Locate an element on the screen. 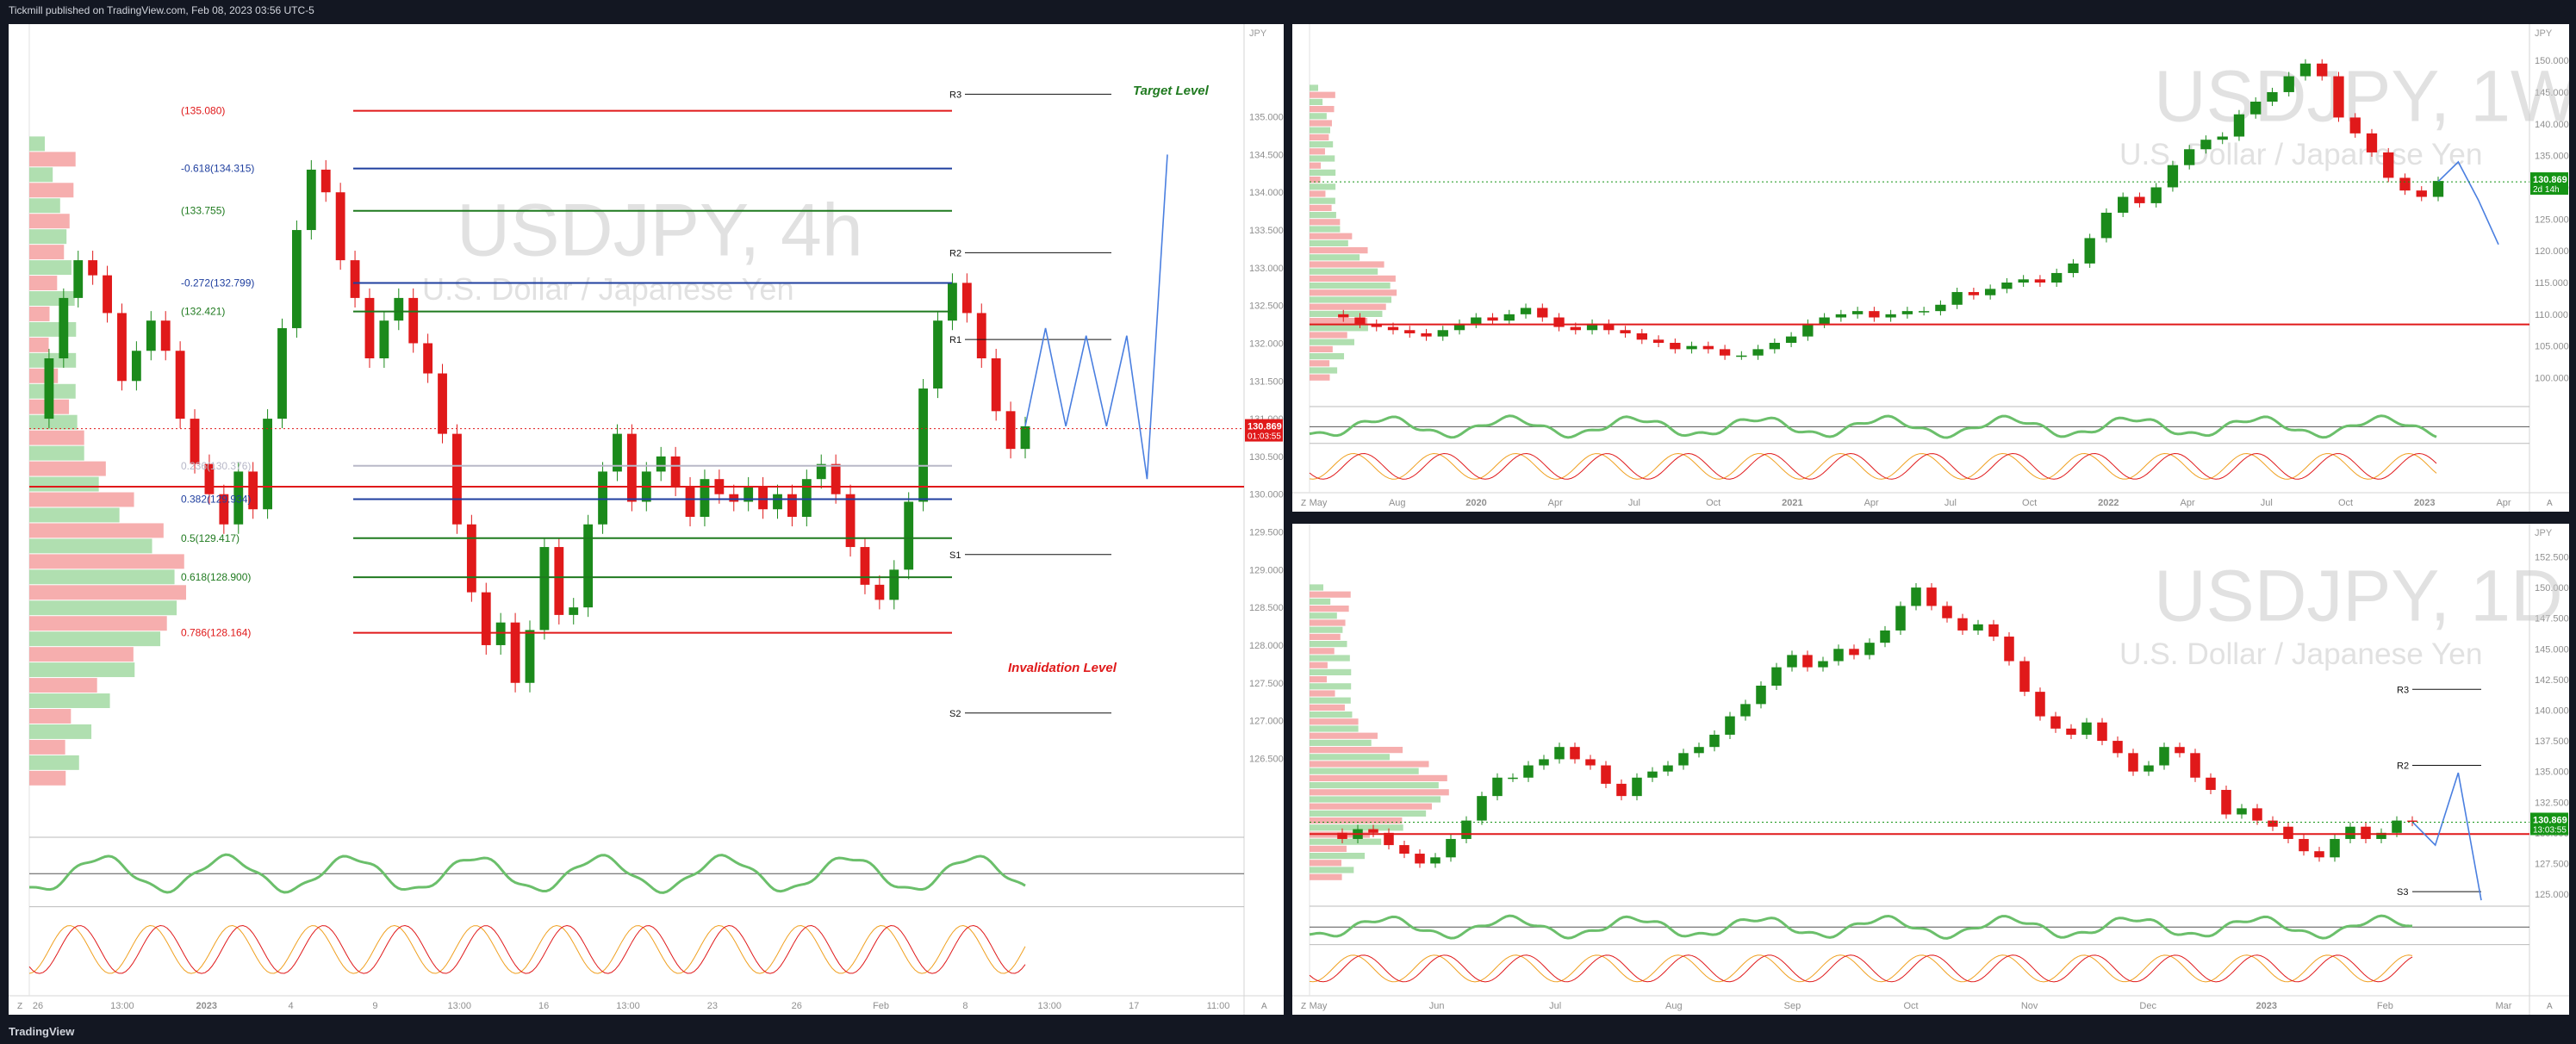 This screenshot has width=2576, height=1044. y-tick-label: 137.500 is located at coordinates (2552, 741).